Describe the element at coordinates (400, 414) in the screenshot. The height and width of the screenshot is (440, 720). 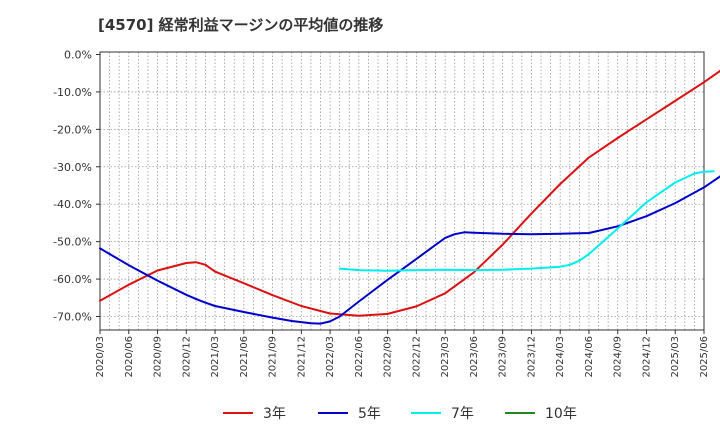
I see `legend: 3年 5年 7年 10年` at that location.